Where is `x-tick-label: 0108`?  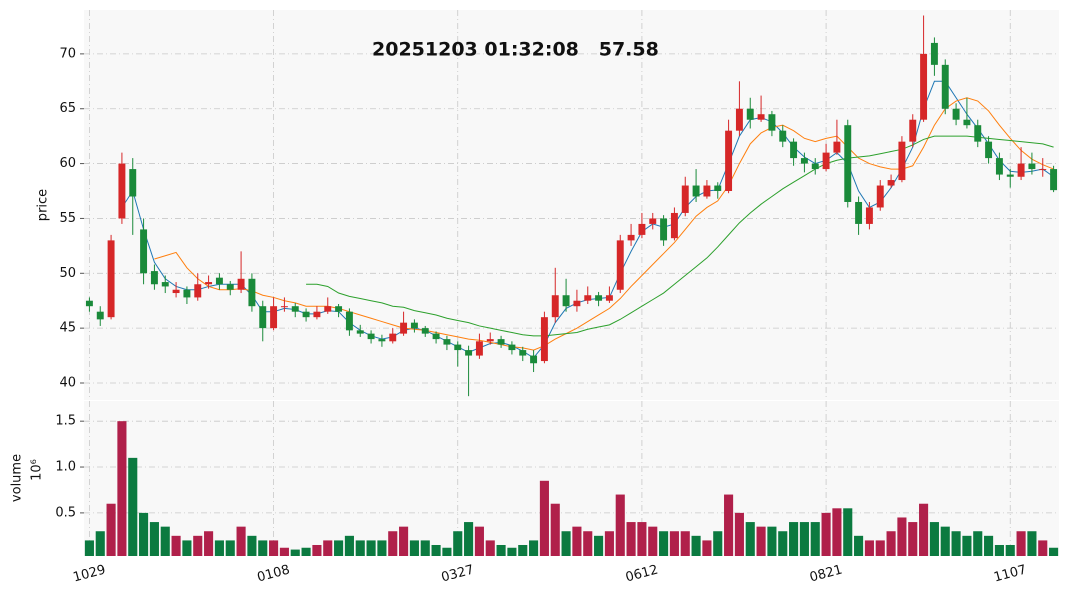 x-tick-label: 0108 is located at coordinates (274, 573).